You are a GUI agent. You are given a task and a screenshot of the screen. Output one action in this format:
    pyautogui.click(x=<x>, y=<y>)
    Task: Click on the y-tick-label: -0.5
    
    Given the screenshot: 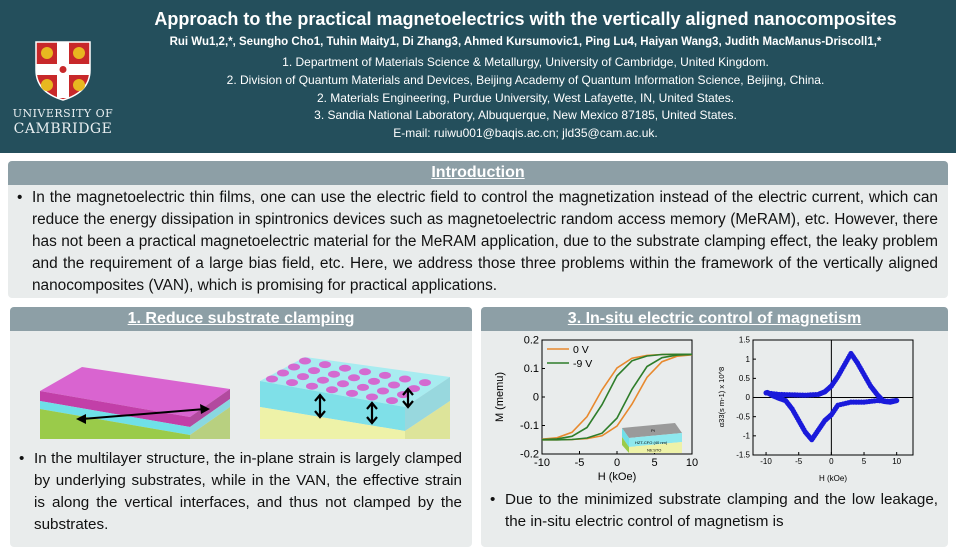 What is the action you would take?
    pyautogui.click(x=743, y=416)
    